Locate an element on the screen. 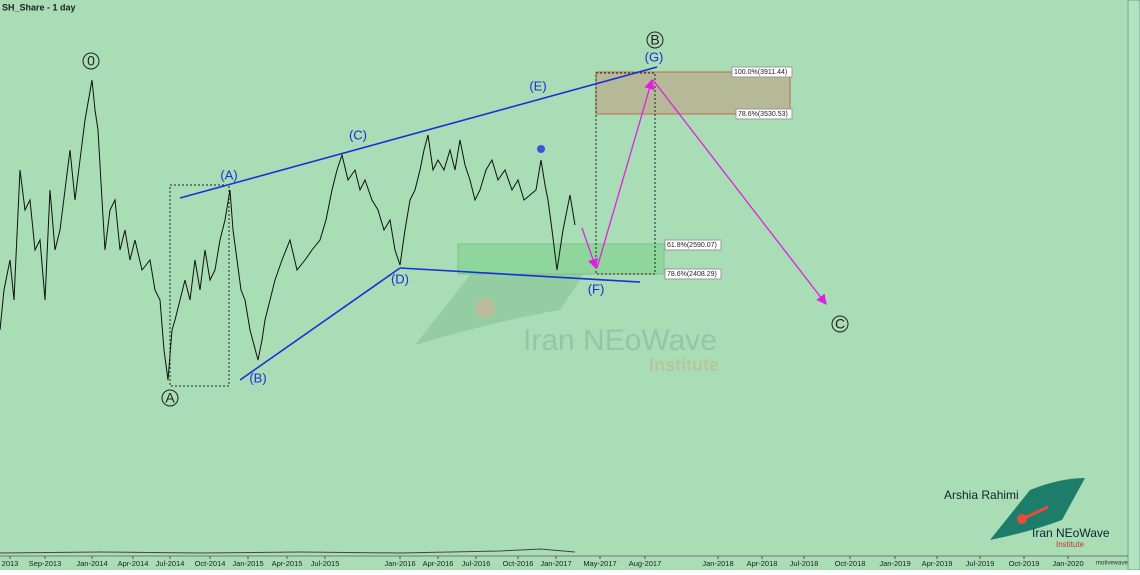 The image size is (1140, 575). signature-name: Iran NEoWave is located at coordinates (1071, 533).